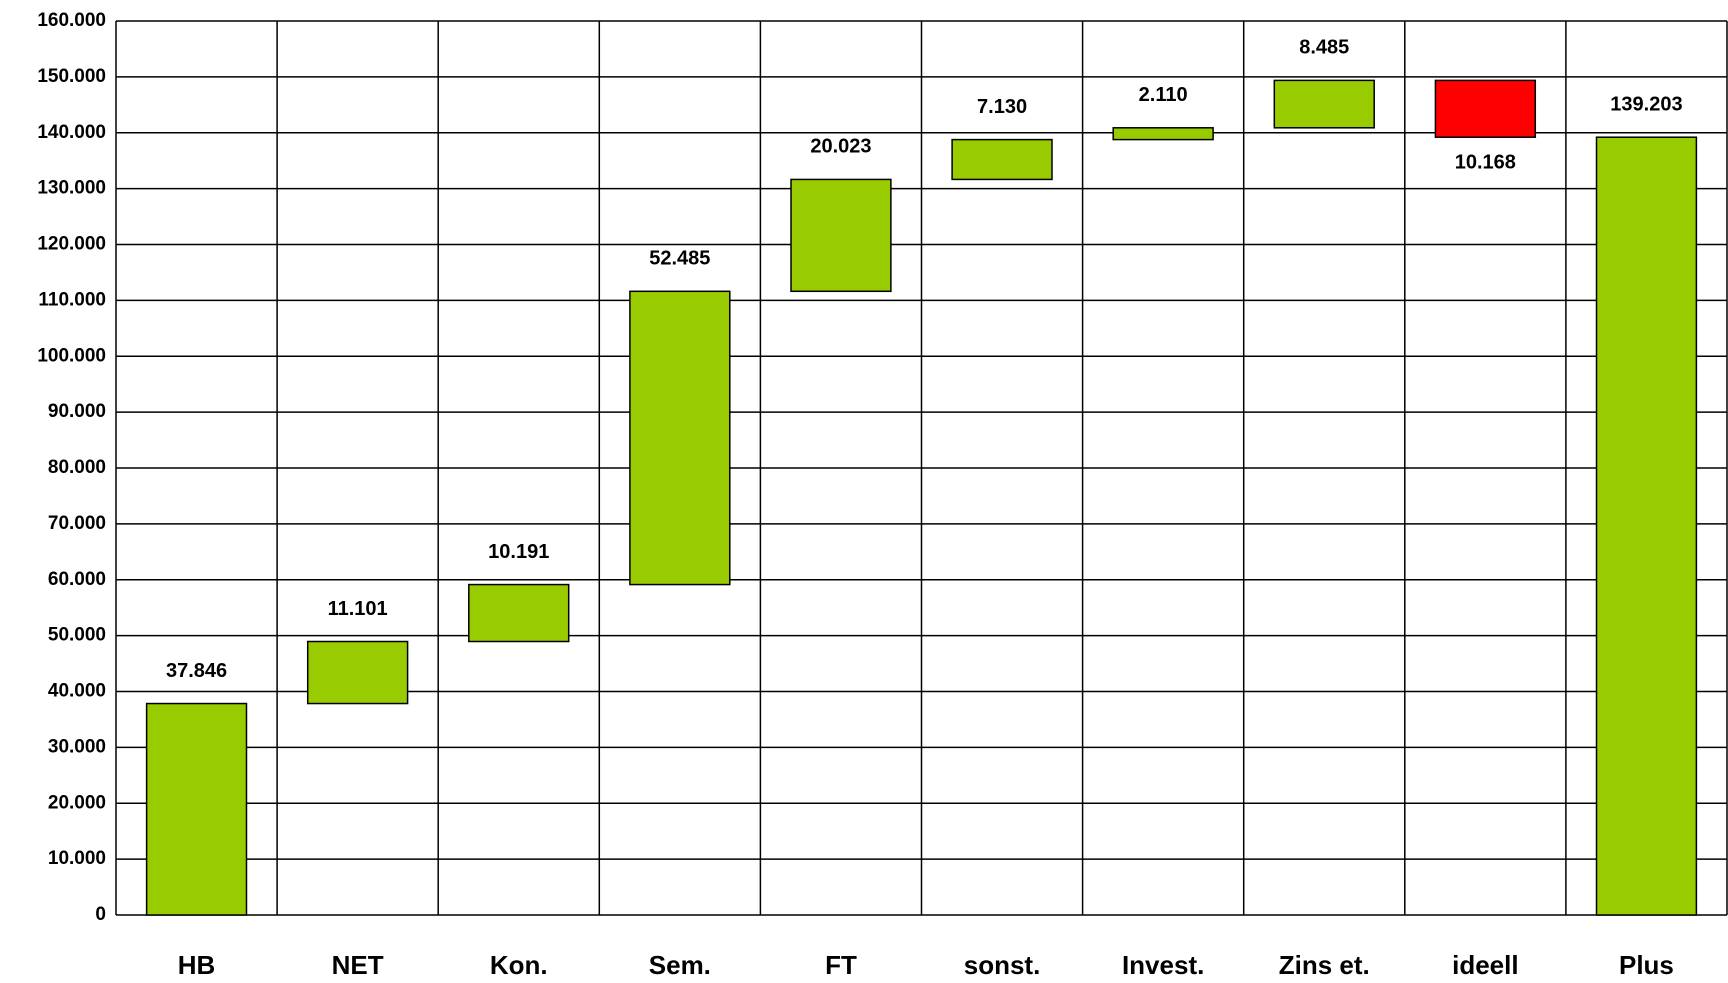 Image resolution: width=1728 pixels, height=983 pixels. What do you see at coordinates (77, 579) in the screenshot?
I see `y-tick-label: 60.000` at bounding box center [77, 579].